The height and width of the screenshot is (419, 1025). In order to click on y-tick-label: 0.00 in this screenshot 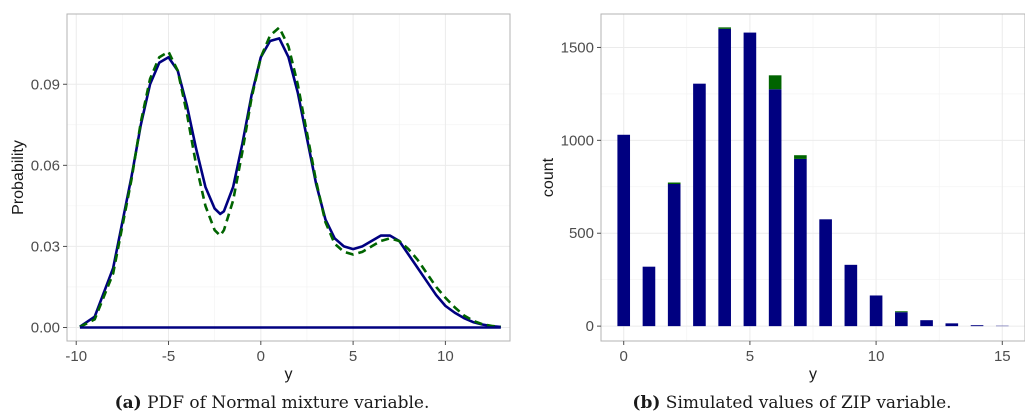, I will do `click(45, 327)`.